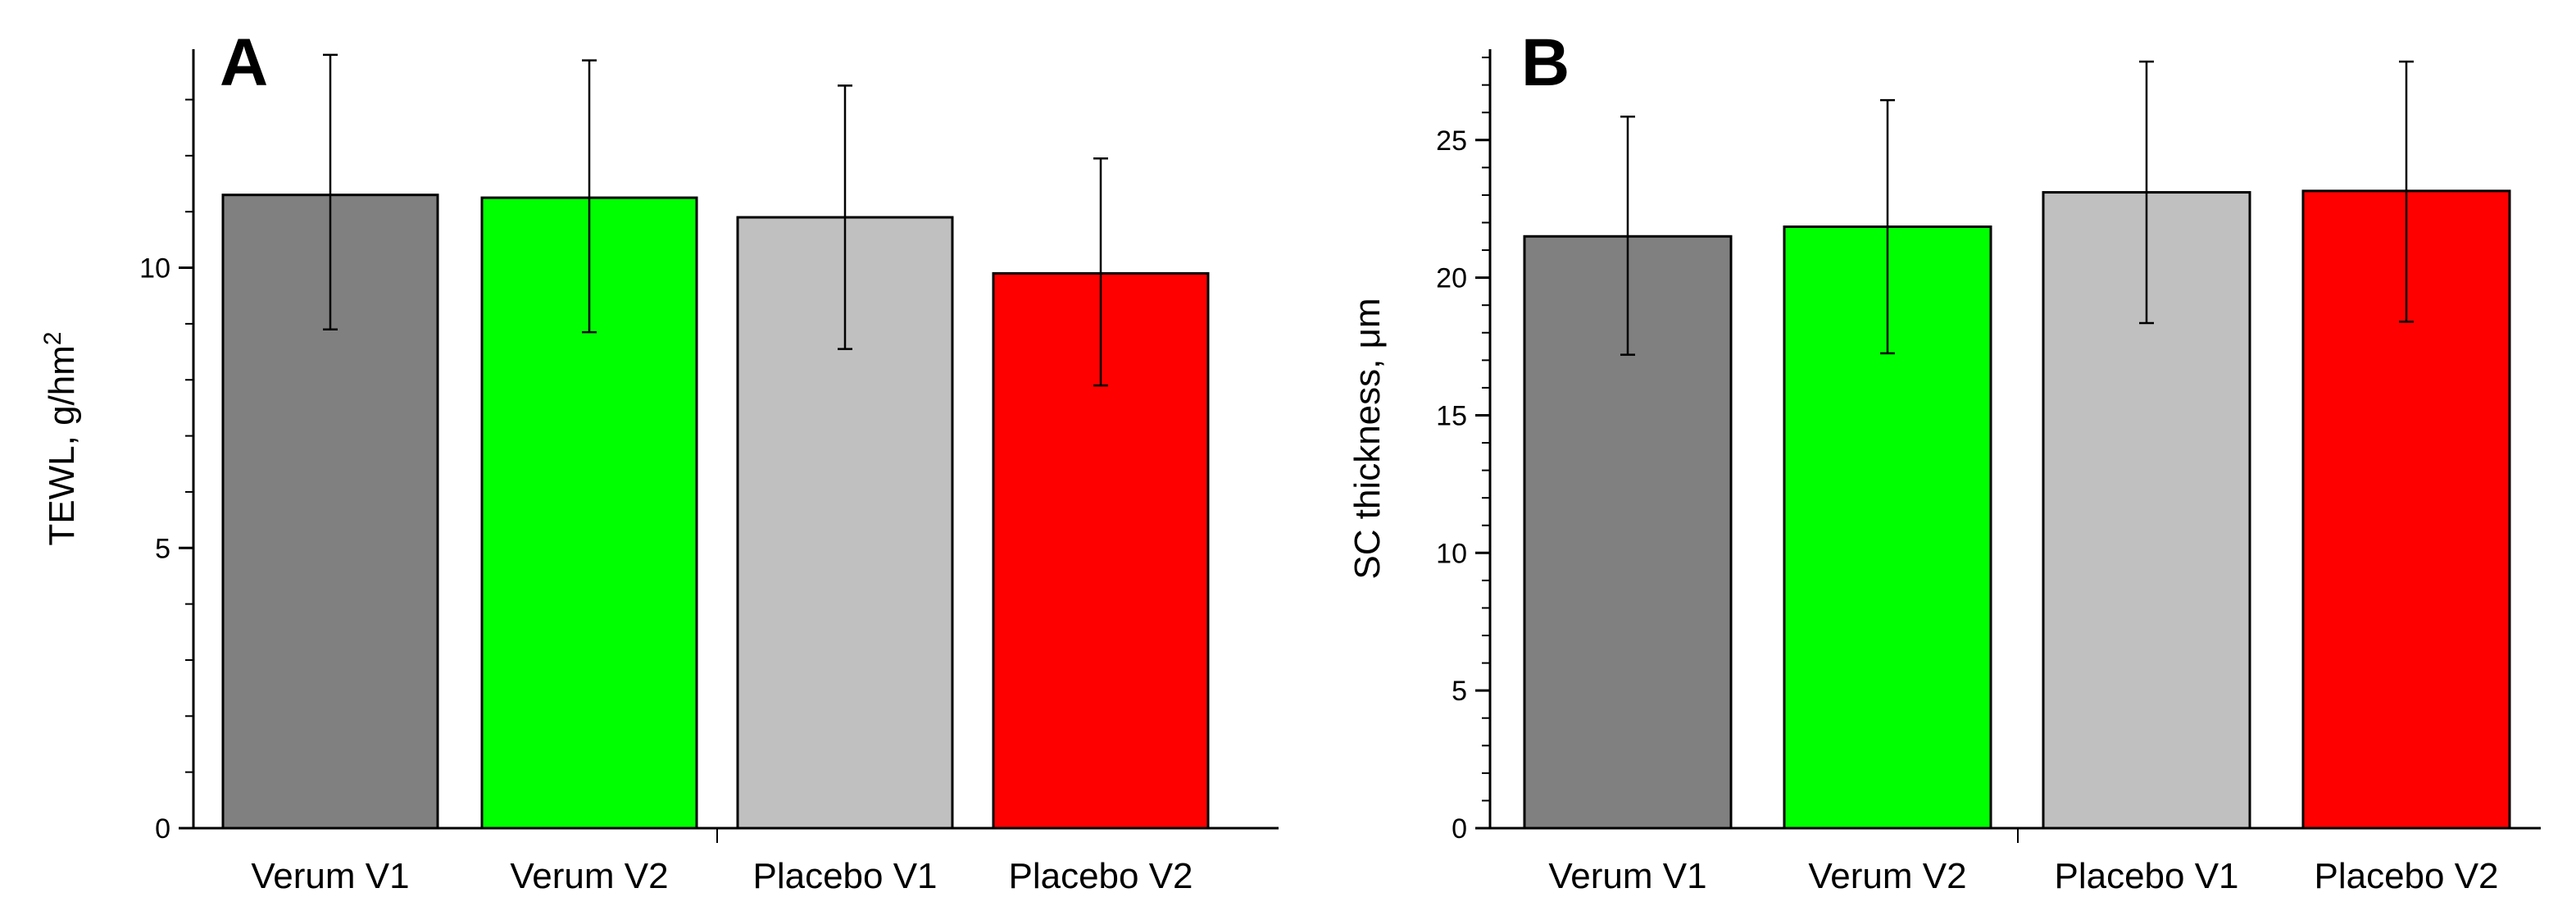 This screenshot has width=2576, height=920. Describe the element at coordinates (166, 471) in the screenshot. I see `panel-a-y-ticks: 0 5 10` at that location.